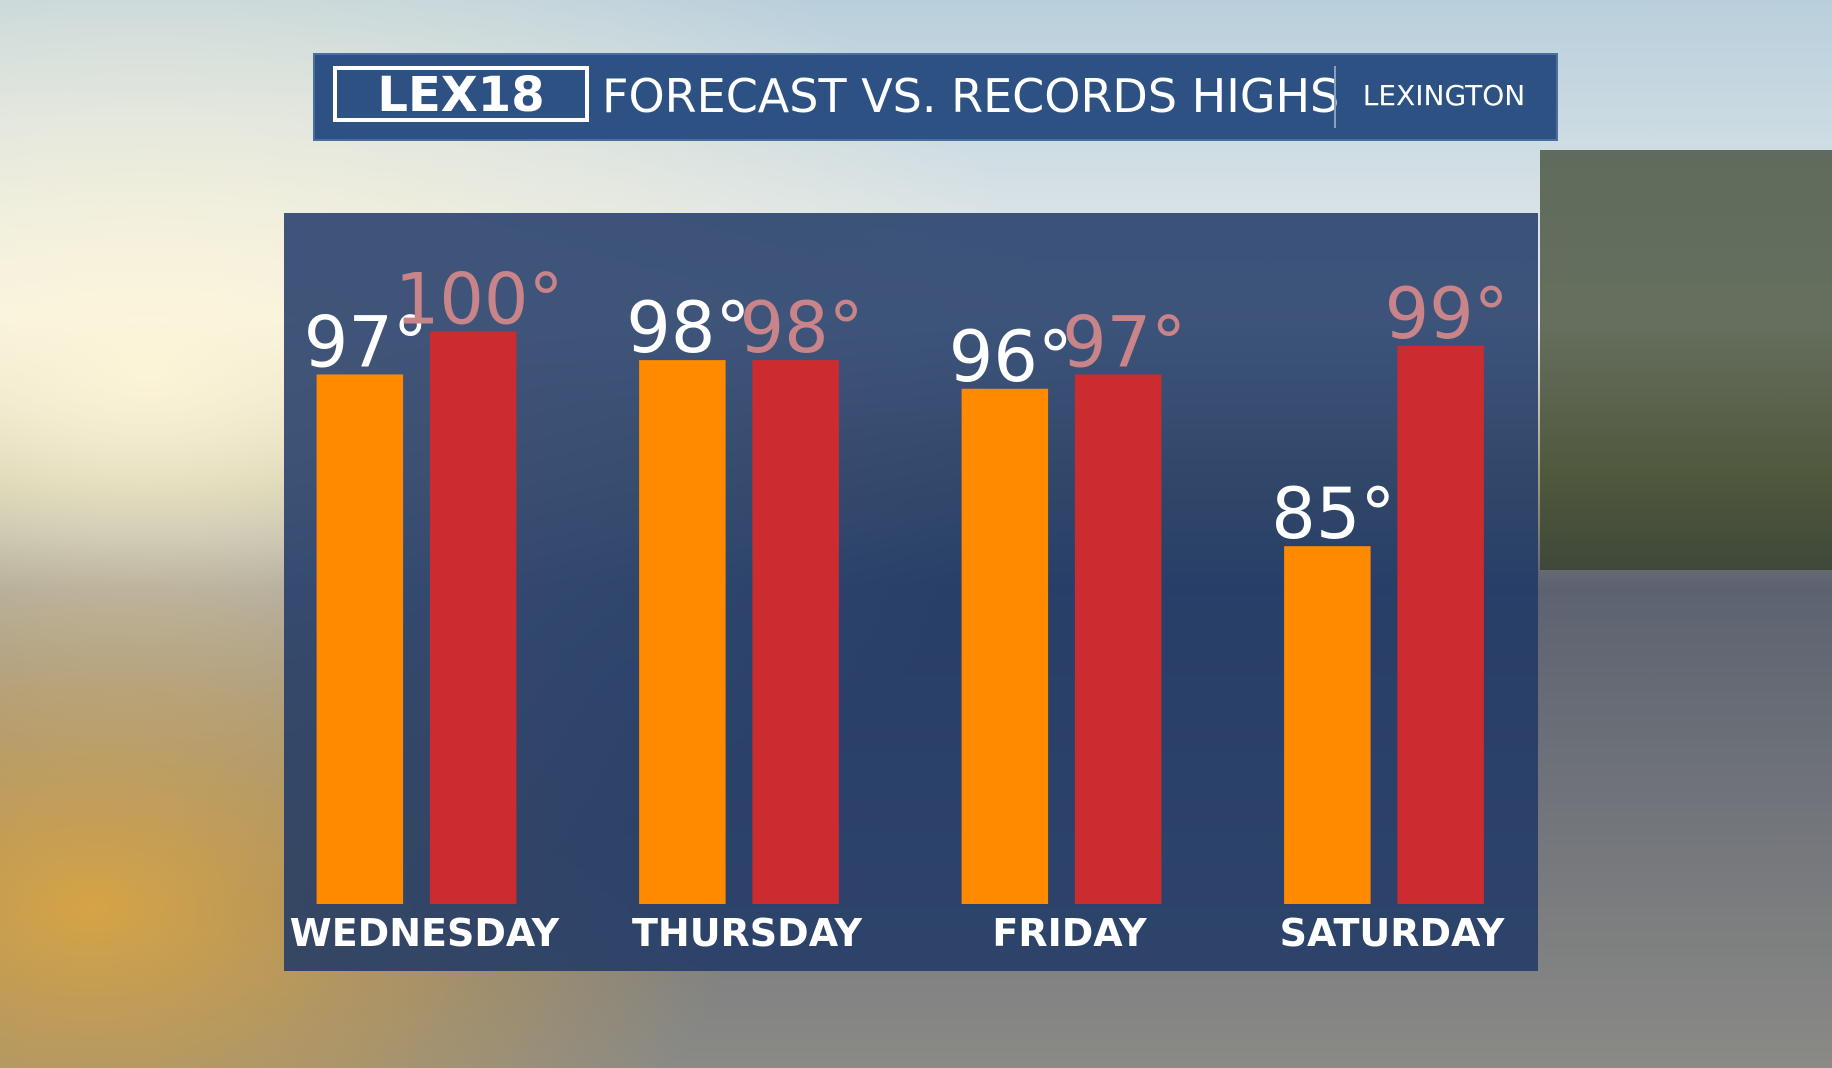 This screenshot has height=1068, width=1832. I want to click on value-label: 96°, so click(1011, 357).